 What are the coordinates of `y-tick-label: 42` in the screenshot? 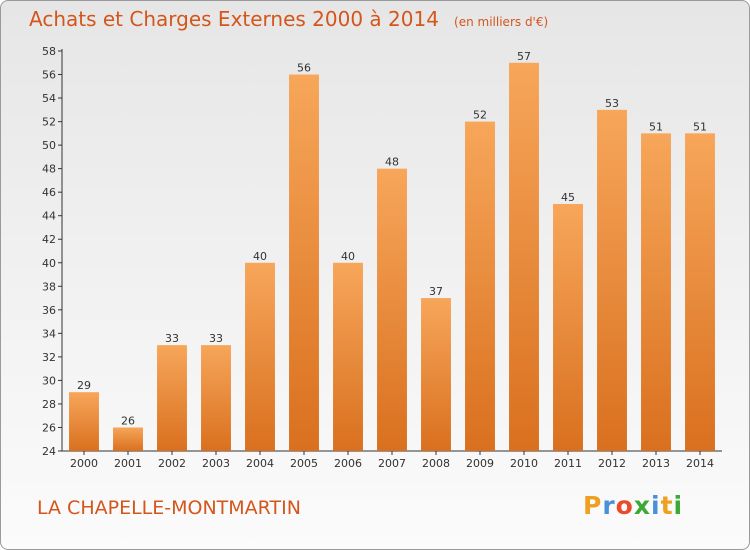 It's located at (49, 239).